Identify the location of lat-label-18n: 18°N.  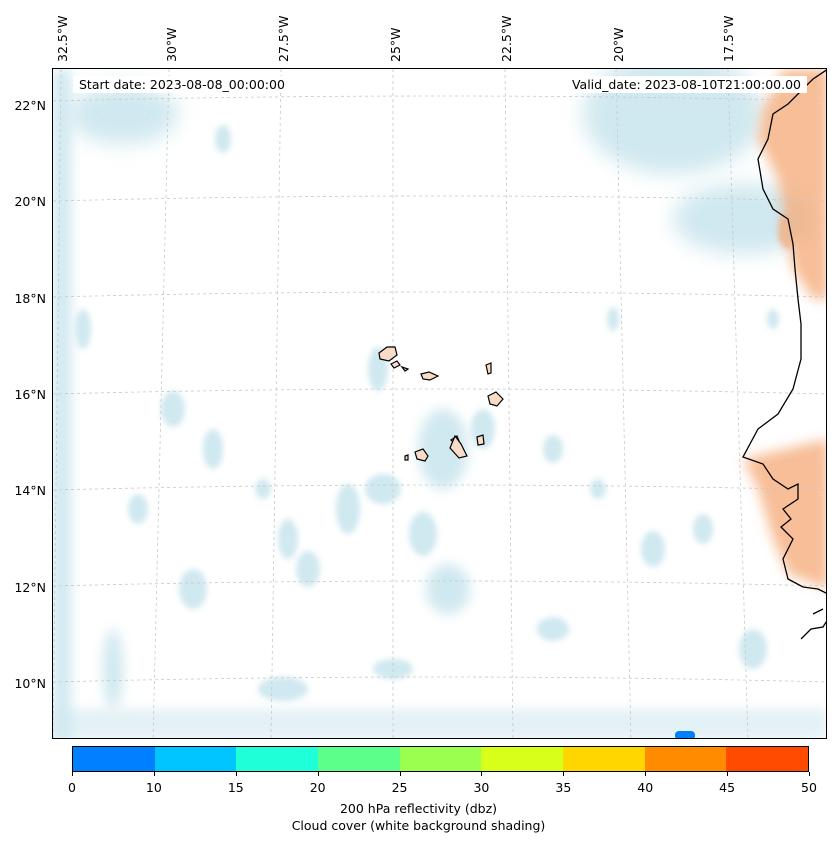
(30, 298).